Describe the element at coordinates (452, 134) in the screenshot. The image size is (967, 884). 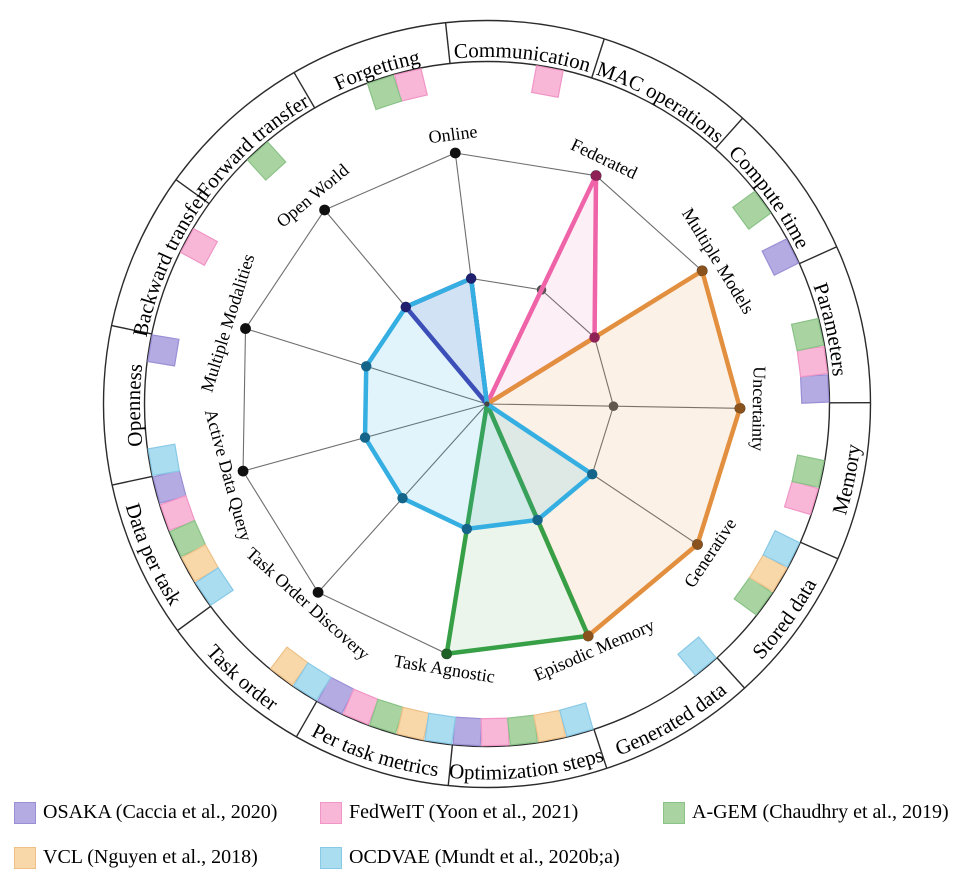
I see `axis-label: Online` at that location.